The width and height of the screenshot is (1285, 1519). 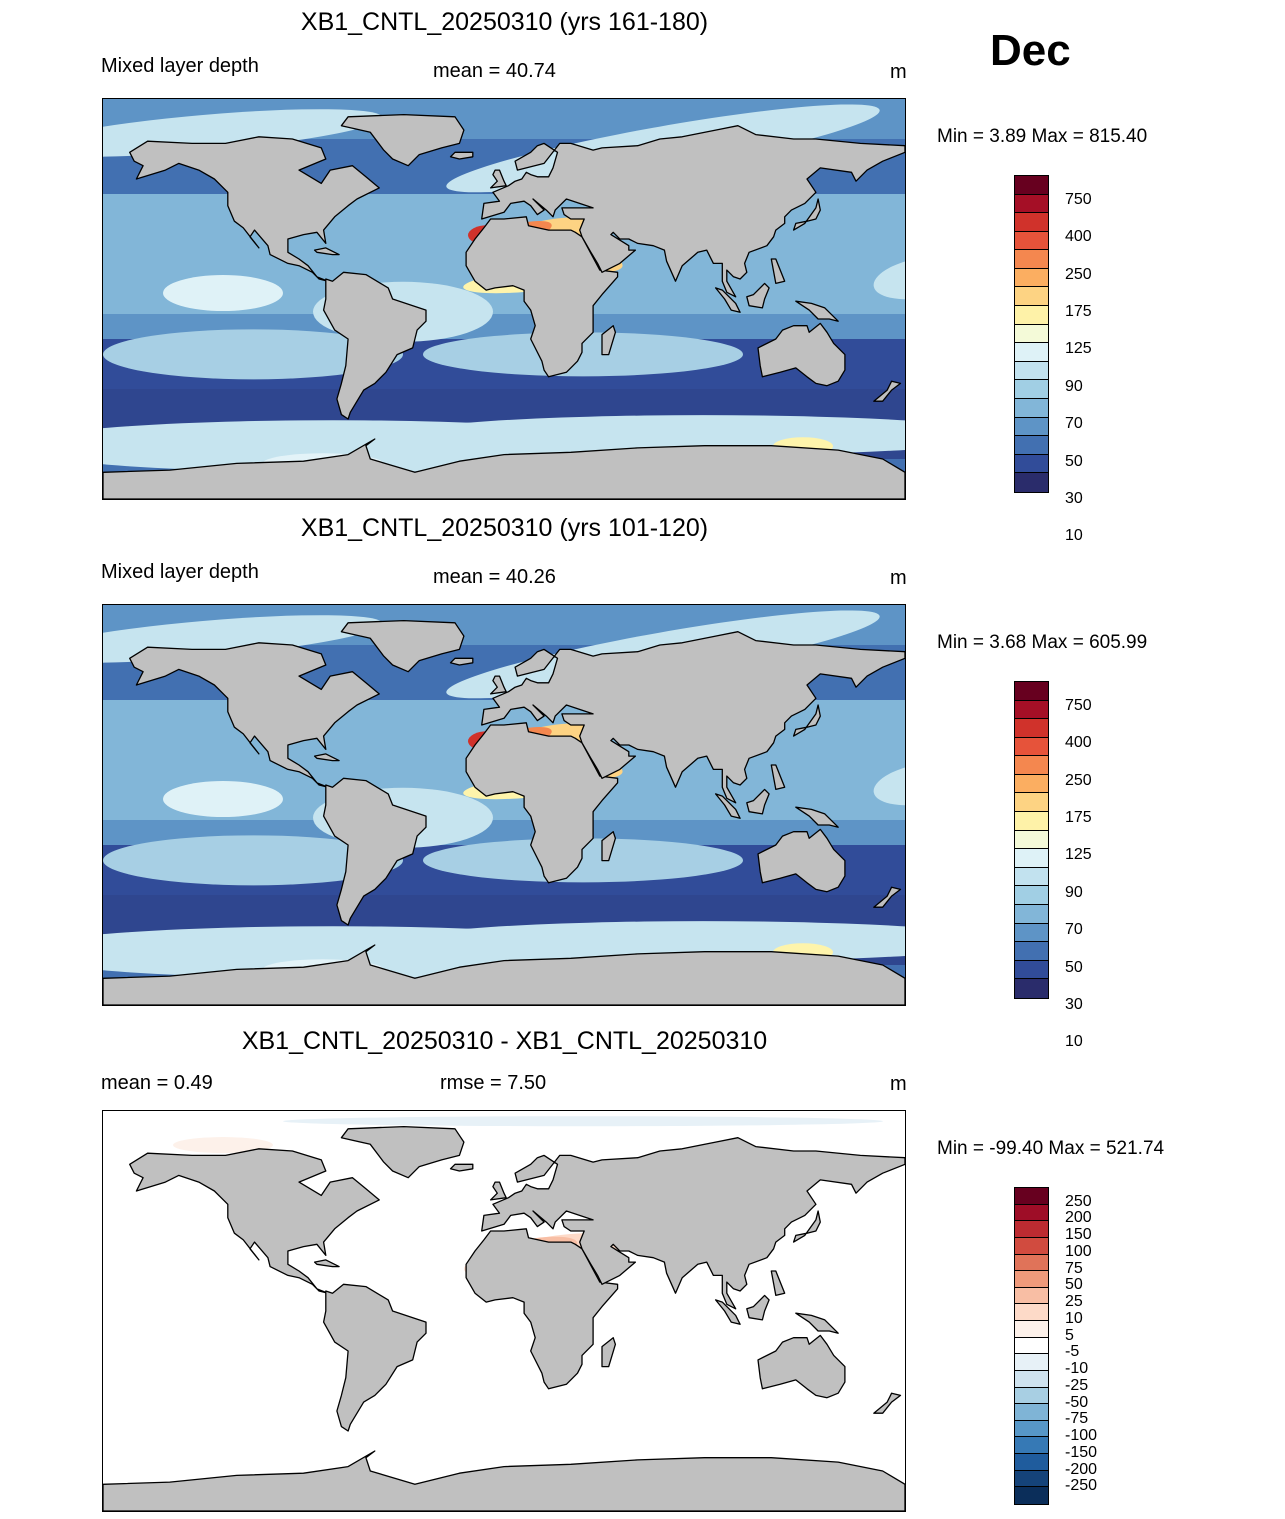 What do you see at coordinates (1077, 1419) in the screenshot?
I see `colorbar-label: -75` at bounding box center [1077, 1419].